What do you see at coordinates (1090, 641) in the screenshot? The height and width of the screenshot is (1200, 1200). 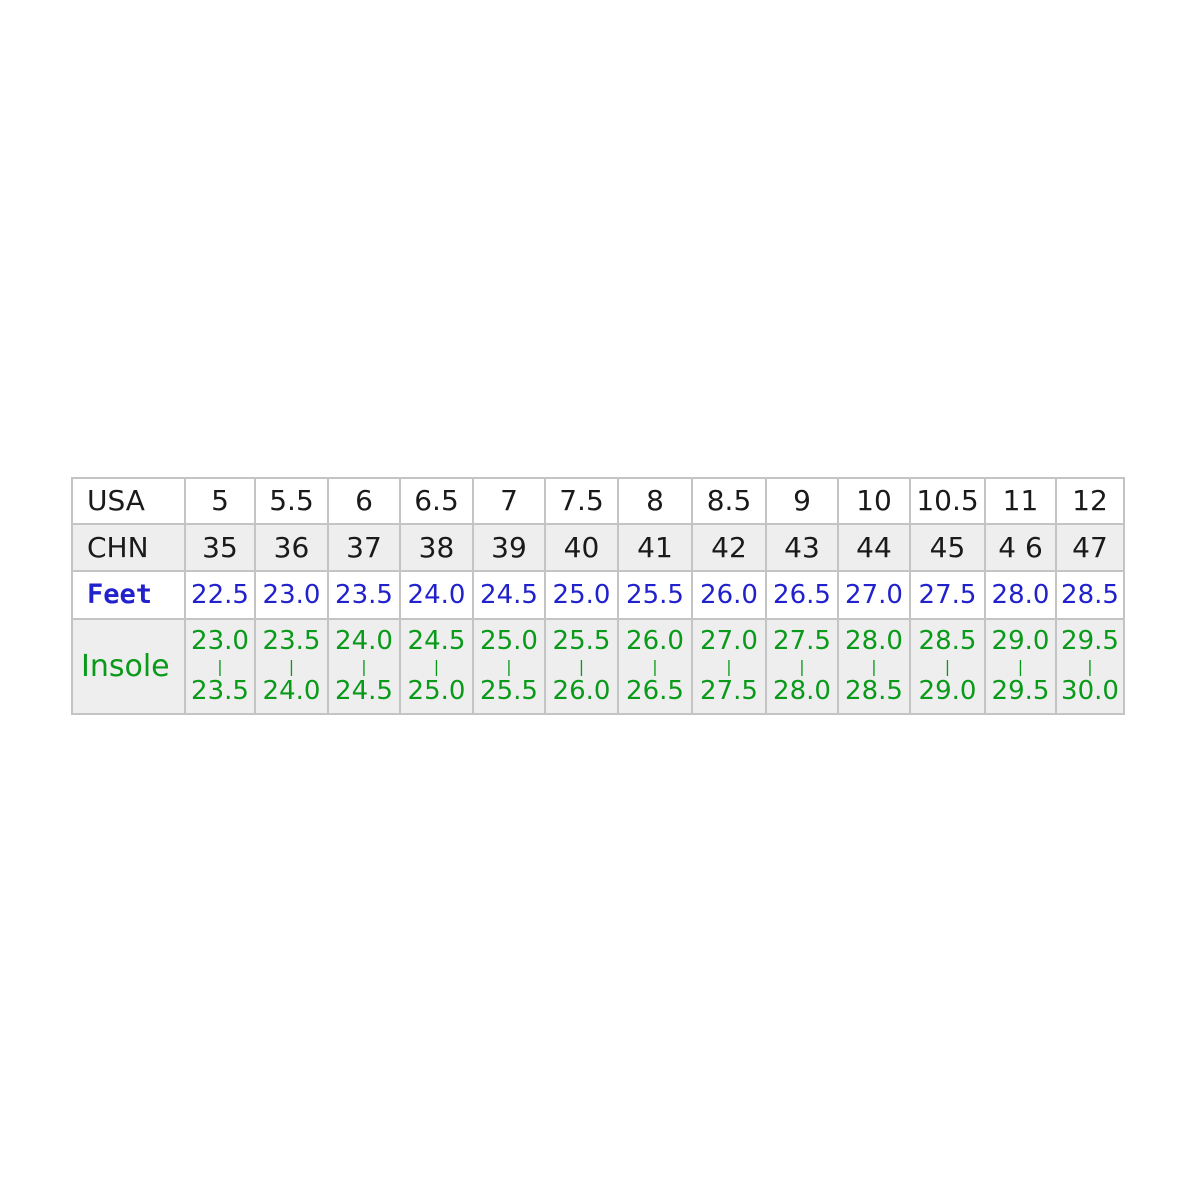 I see `insole-min: 29.5` at bounding box center [1090, 641].